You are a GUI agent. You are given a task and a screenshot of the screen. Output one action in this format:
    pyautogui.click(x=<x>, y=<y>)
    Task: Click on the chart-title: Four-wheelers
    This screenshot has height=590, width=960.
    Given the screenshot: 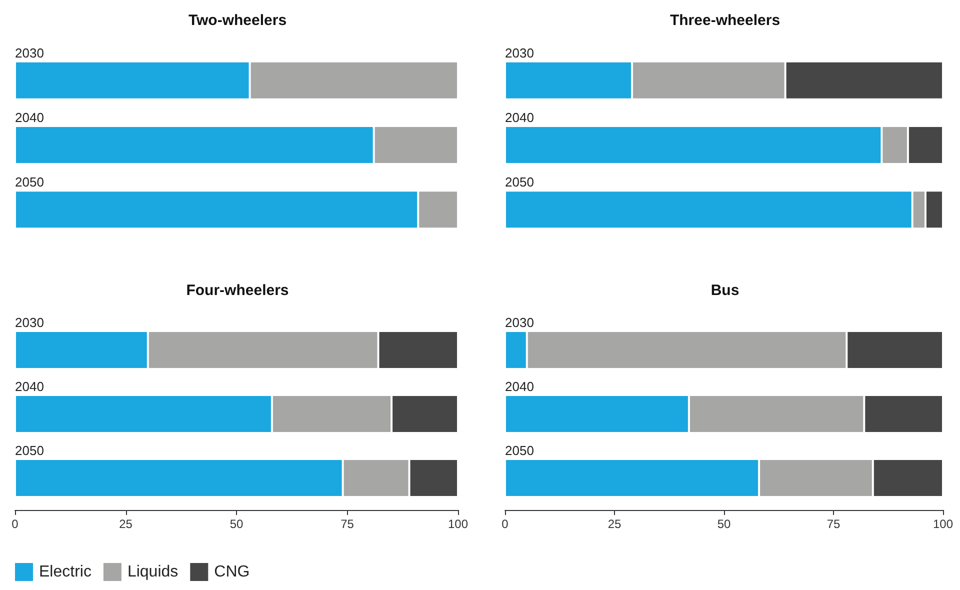 What is the action you would take?
    pyautogui.click(x=237, y=290)
    